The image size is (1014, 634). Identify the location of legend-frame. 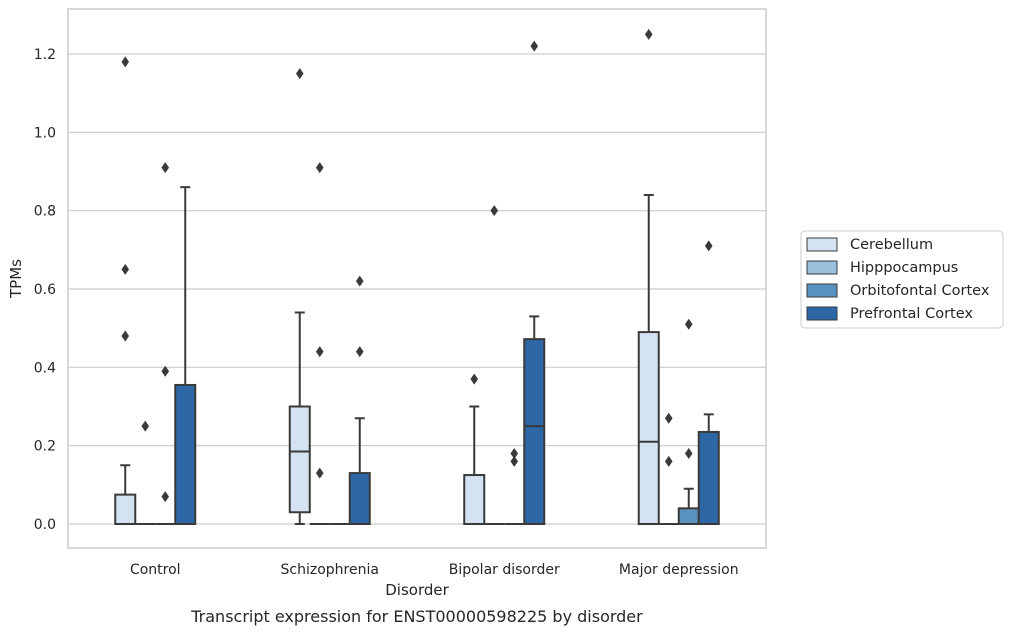
(902, 279).